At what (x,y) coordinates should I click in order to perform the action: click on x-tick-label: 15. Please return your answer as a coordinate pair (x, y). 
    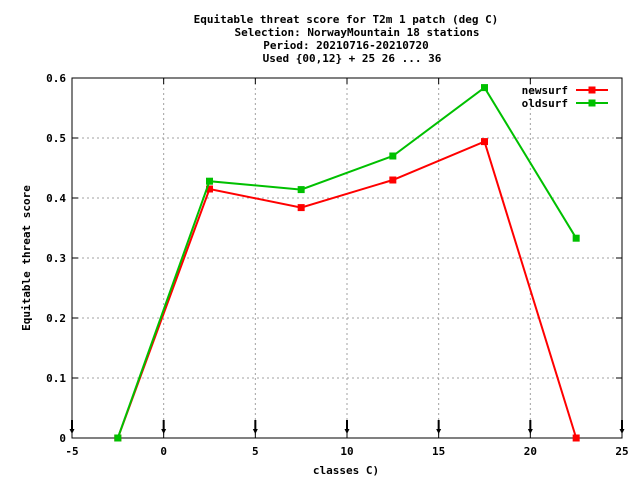
    Looking at the image, I should click on (438, 451).